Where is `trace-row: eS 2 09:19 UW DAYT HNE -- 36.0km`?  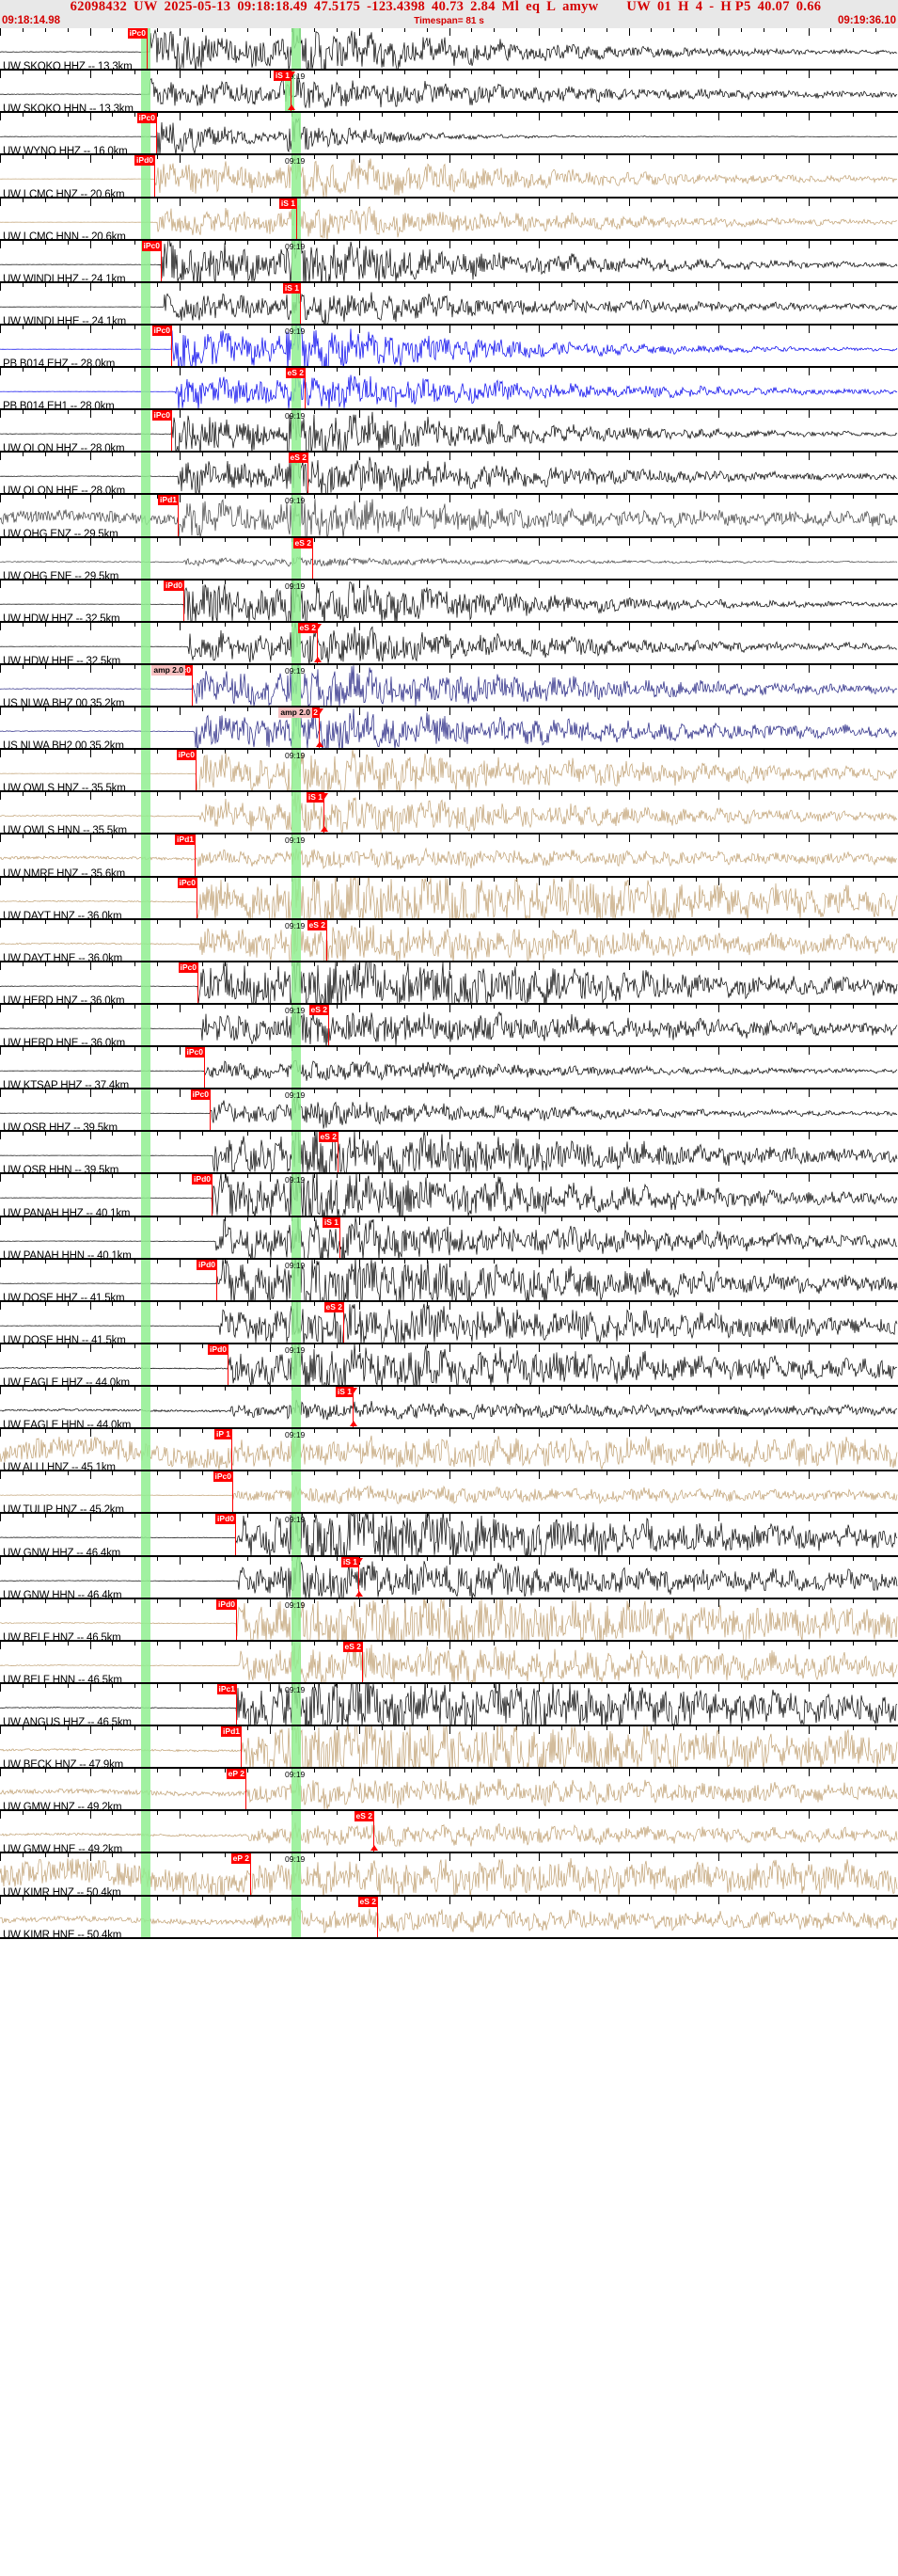
trace-row: eS 2 09:19 UW DAYT HNE -- 36.0km is located at coordinates (449, 941).